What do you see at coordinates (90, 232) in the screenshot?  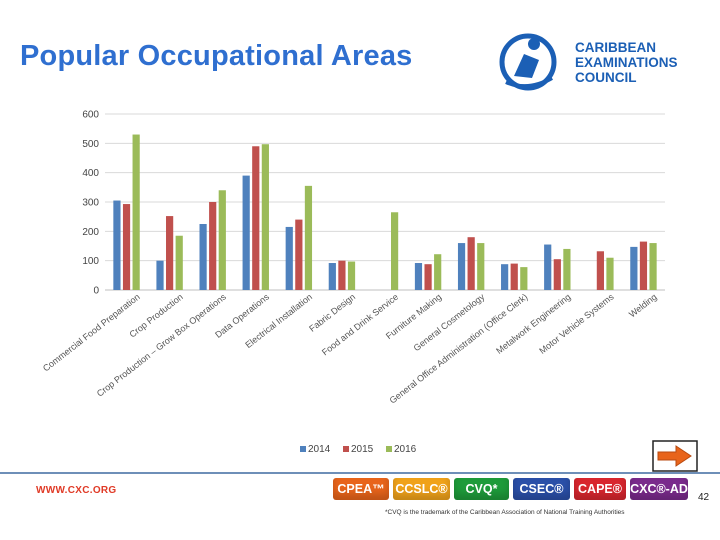 I see `y-tick-label: 200` at bounding box center [90, 232].